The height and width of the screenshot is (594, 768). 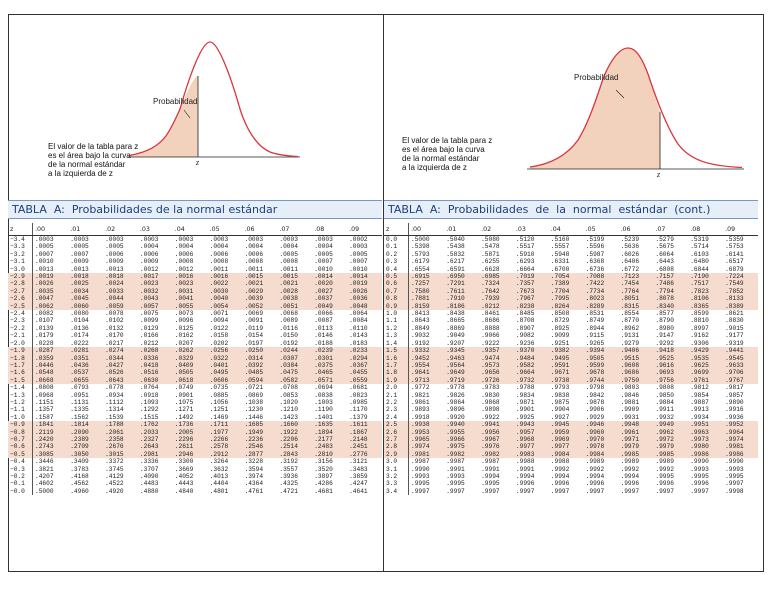 I want to click on probability-cell: .9664, so click(x=531, y=373).